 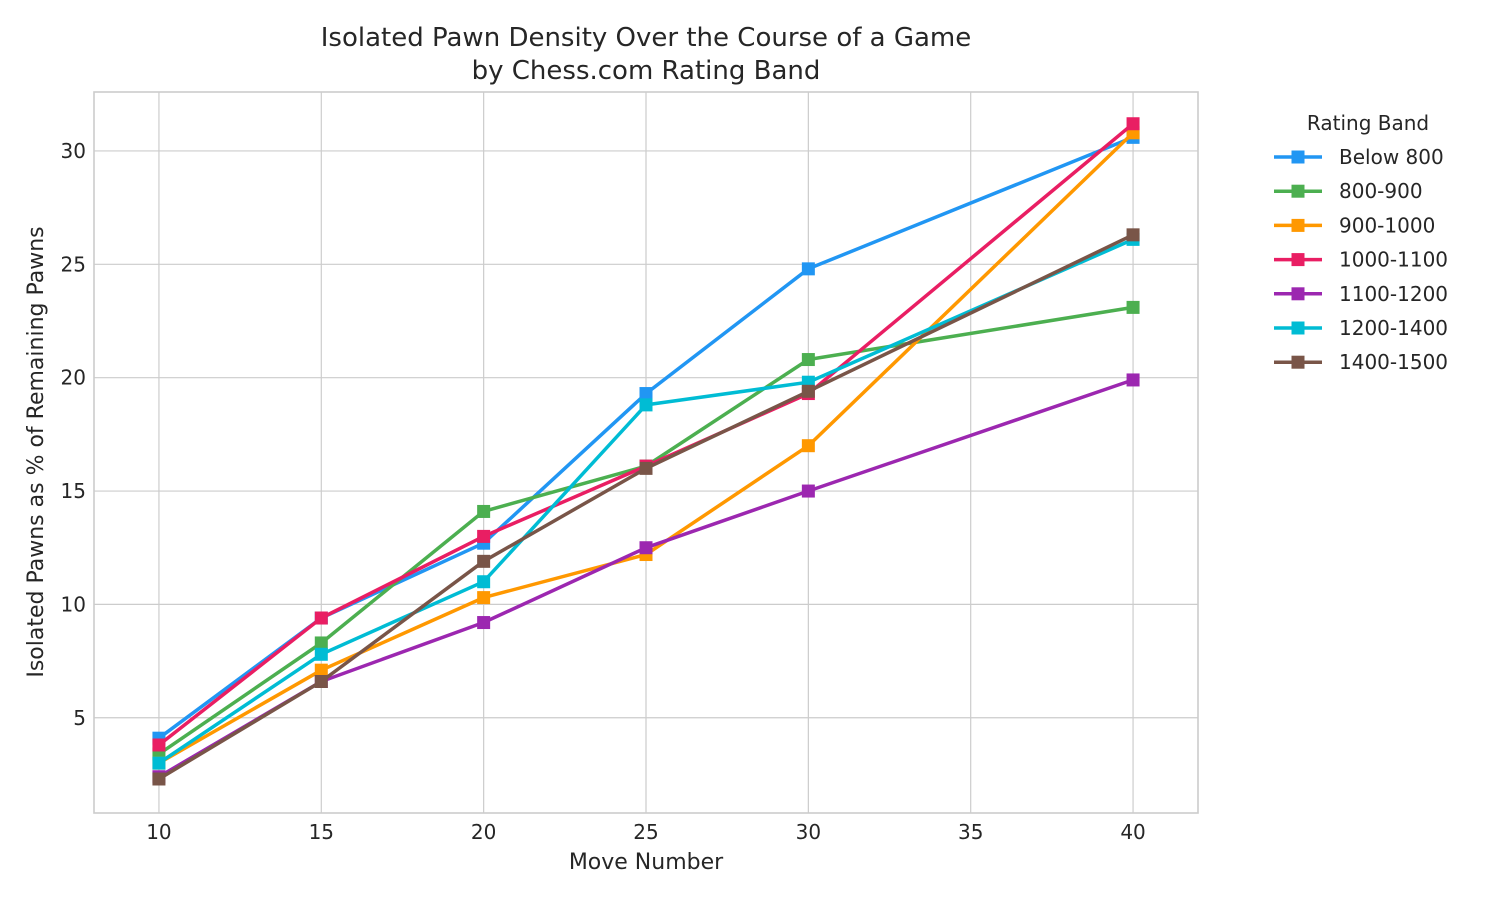 What do you see at coordinates (321, 832) in the screenshot?
I see `x-tick-label: 15` at bounding box center [321, 832].